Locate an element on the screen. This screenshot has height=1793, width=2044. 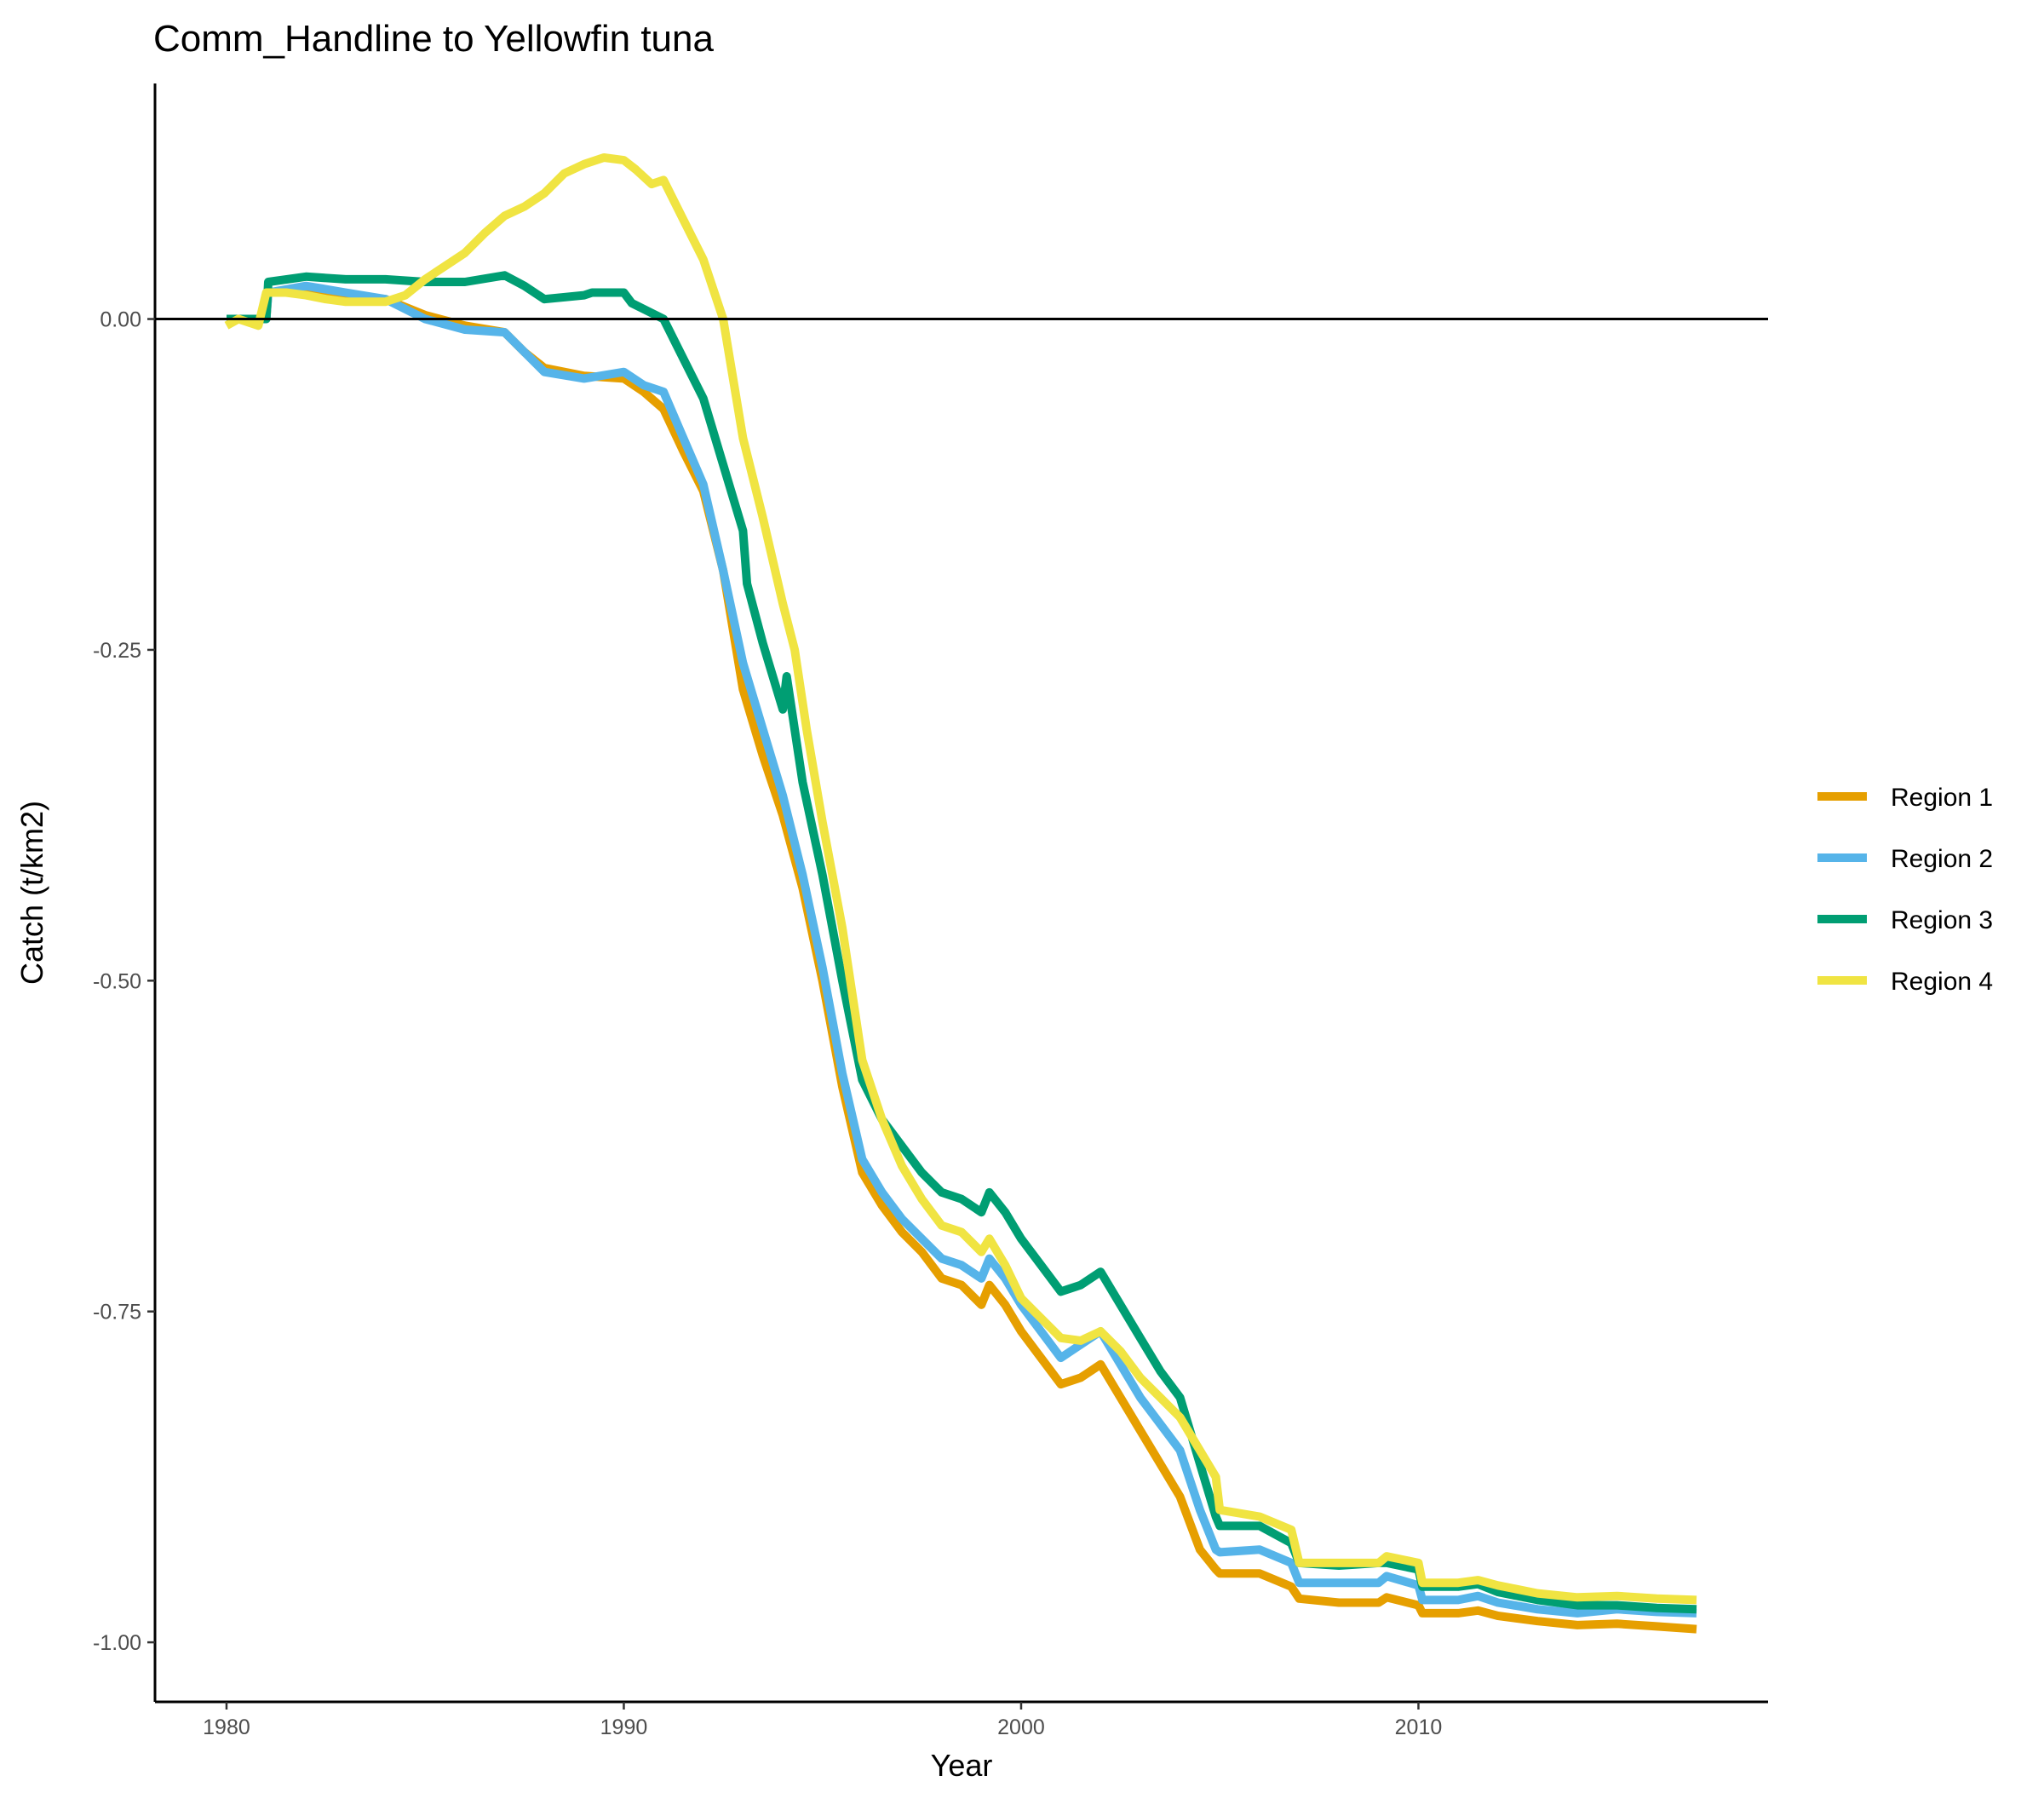
legend-label-region-3: Region 3 is located at coordinates (1942, 920).